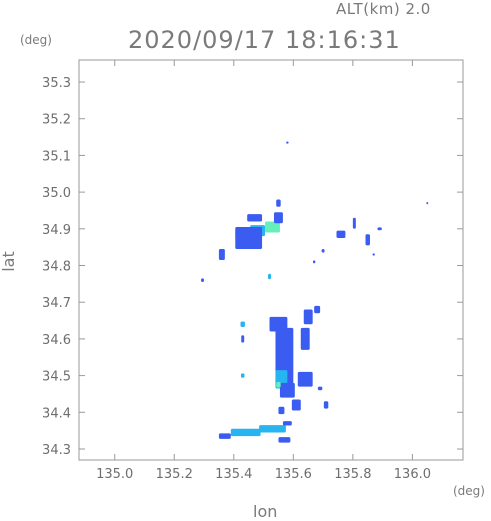 The image size is (491, 521). What do you see at coordinates (56, 450) in the screenshot?
I see `y-tick-label-0: 34.3` at bounding box center [56, 450].